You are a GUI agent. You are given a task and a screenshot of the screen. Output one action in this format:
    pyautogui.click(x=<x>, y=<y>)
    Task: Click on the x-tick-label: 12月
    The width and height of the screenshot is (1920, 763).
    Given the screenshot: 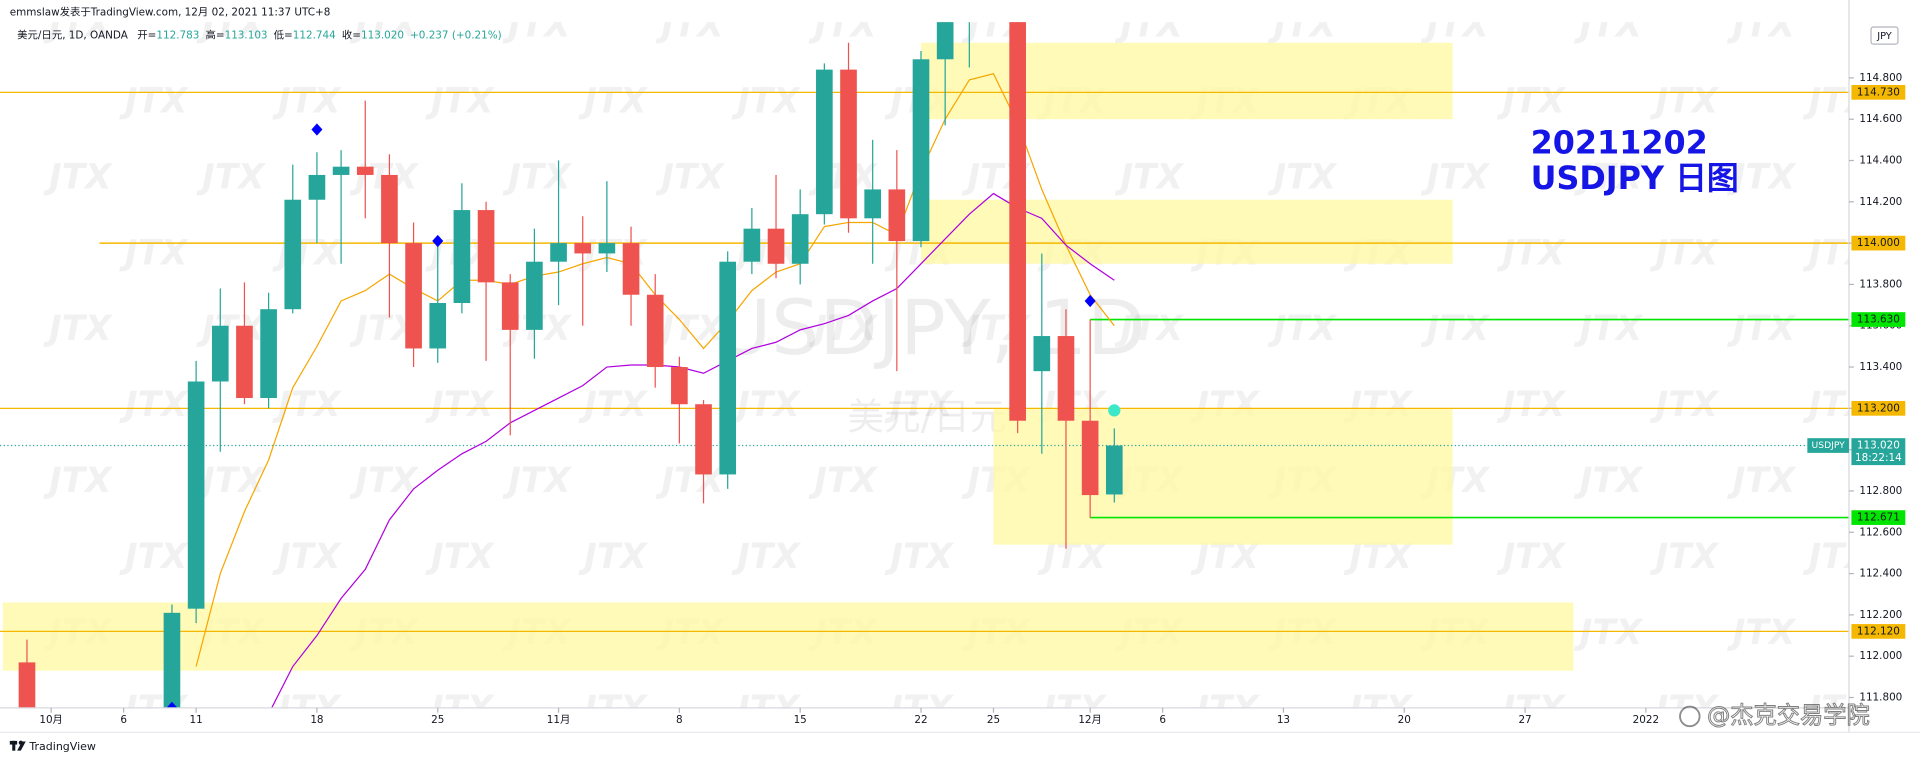 What is the action you would take?
    pyautogui.click(x=1090, y=720)
    